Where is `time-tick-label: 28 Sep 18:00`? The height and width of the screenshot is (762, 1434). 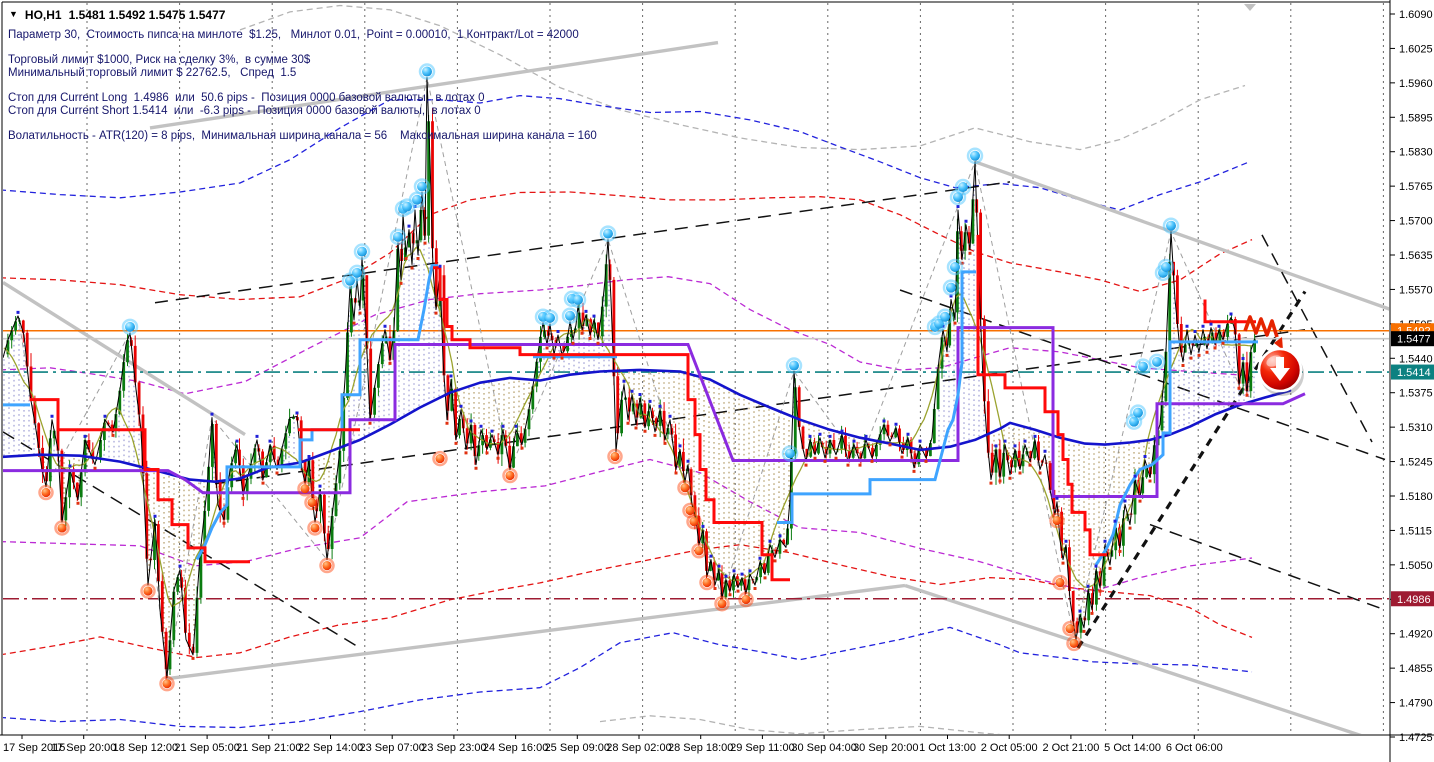
time-tick-label: 28 Sep 18:00 is located at coordinates (700, 748).